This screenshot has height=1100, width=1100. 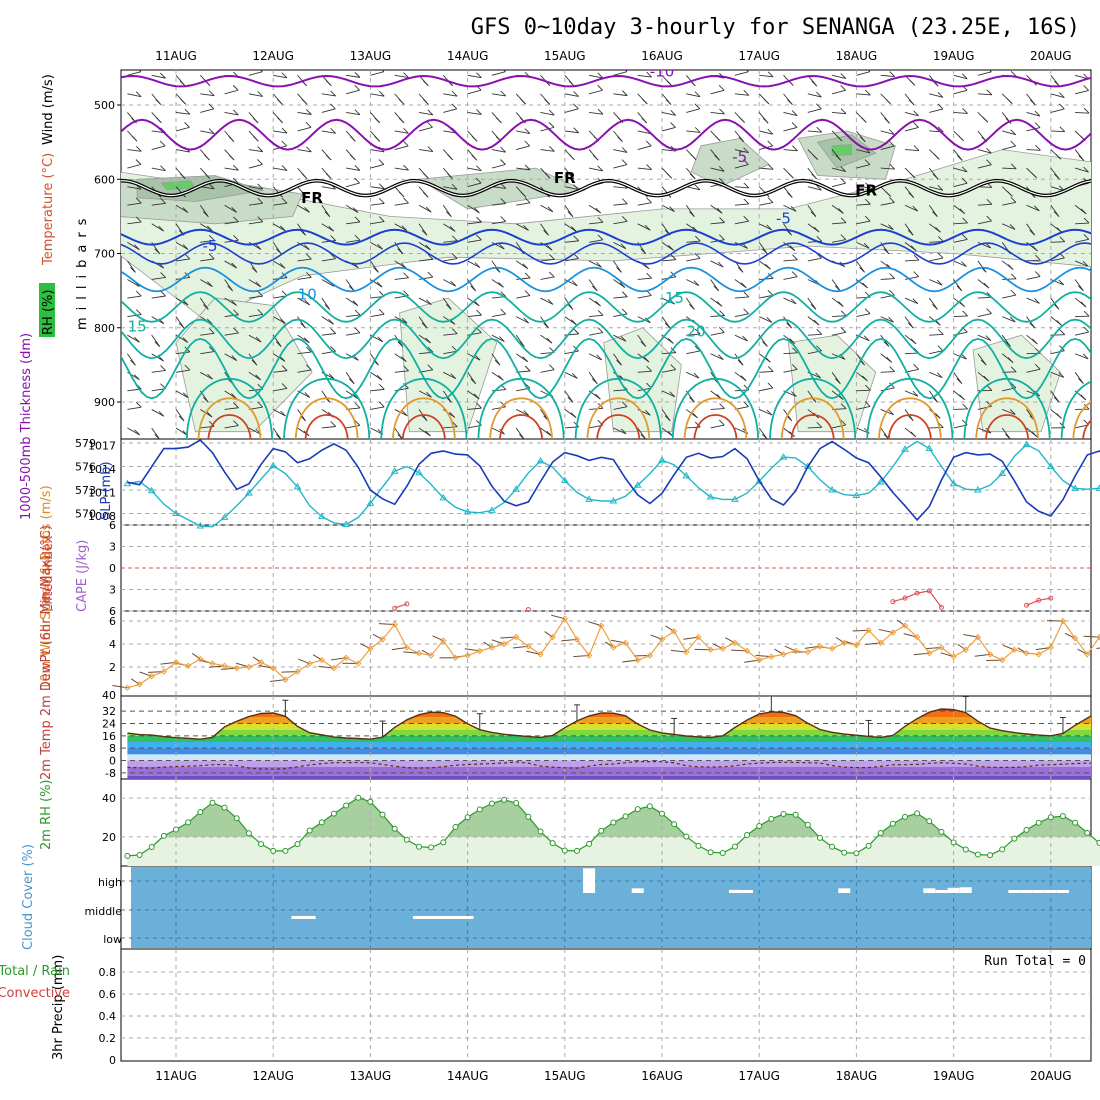 What do you see at coordinates (108, 1038) in the screenshot?
I see `precip-tick-label: 0.2` at bounding box center [108, 1038].